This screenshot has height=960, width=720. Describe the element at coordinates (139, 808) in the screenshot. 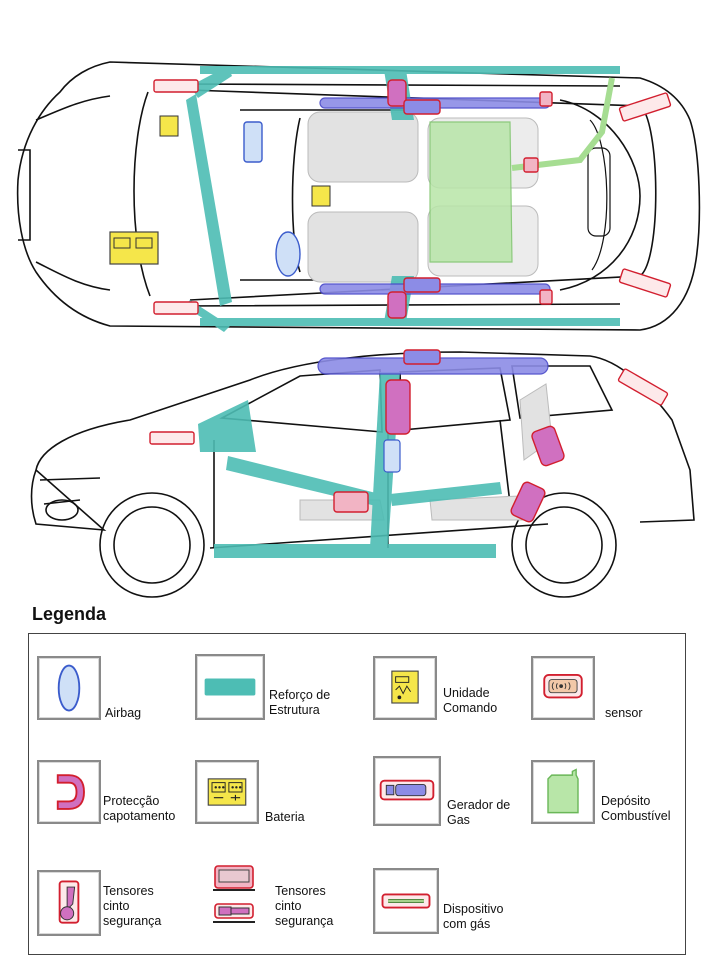

I see `legend-label-proteccao: Protecção capotamento` at that location.